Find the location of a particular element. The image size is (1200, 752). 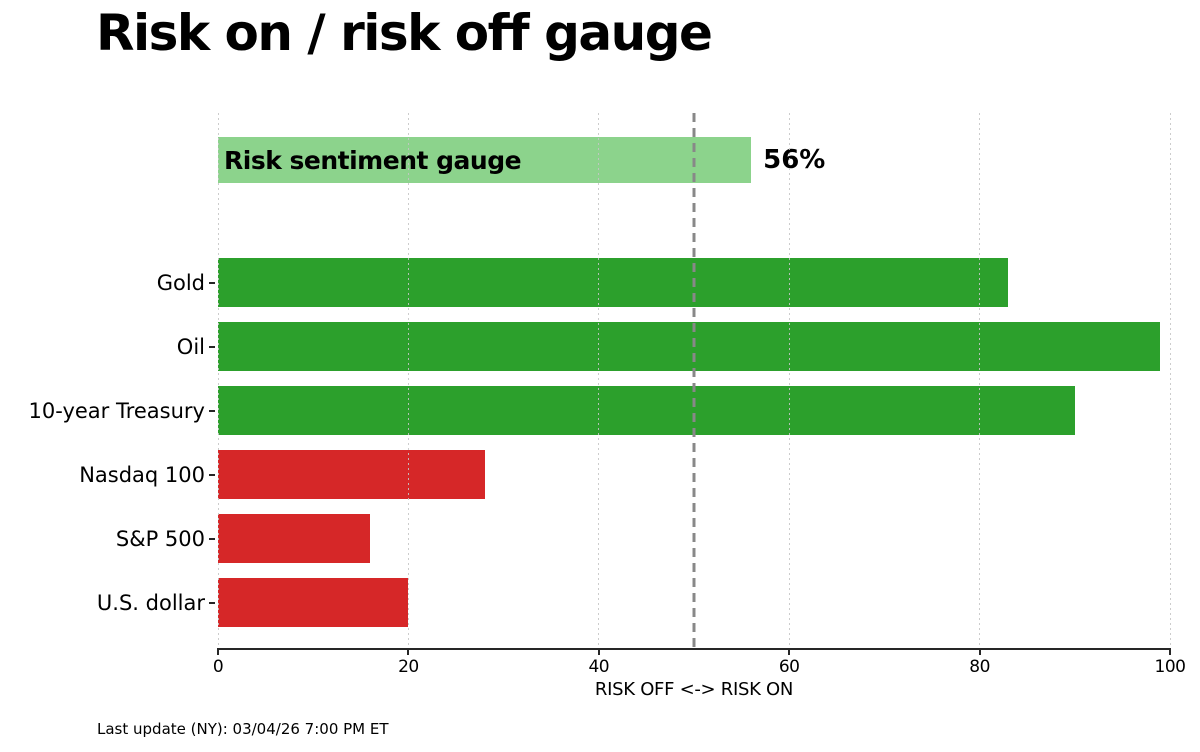

x-tick-label-40: 40 is located at coordinates (599, 667).